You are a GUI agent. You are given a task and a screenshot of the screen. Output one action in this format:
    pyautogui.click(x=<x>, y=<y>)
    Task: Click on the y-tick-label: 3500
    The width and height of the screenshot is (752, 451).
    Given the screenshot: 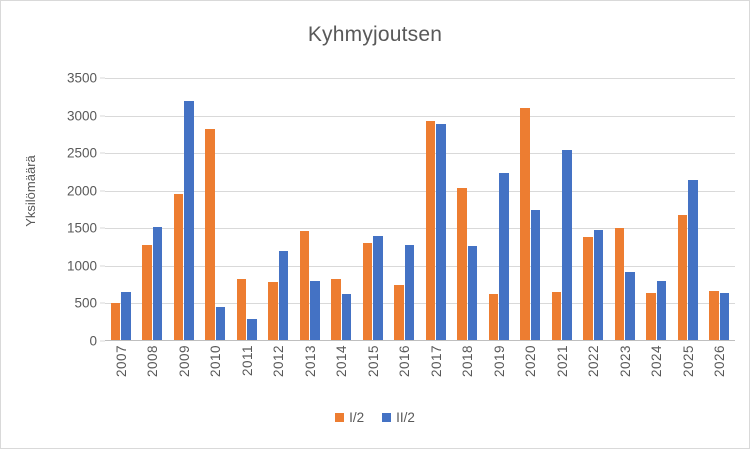 What is the action you would take?
    pyautogui.click(x=81, y=78)
    